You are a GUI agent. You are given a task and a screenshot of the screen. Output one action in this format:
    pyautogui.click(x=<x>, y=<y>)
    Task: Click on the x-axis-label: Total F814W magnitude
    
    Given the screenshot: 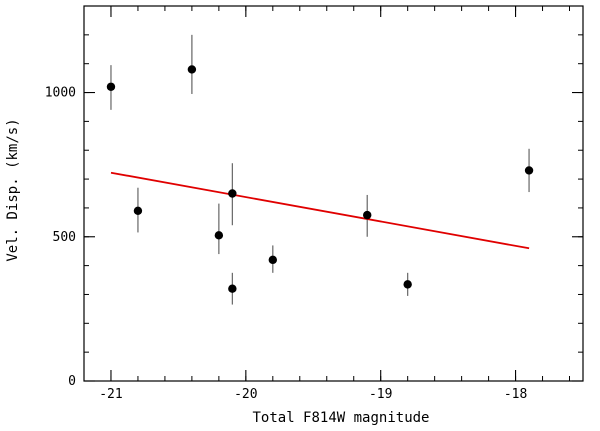 What is the action you would take?
    pyautogui.click(x=340, y=418)
    